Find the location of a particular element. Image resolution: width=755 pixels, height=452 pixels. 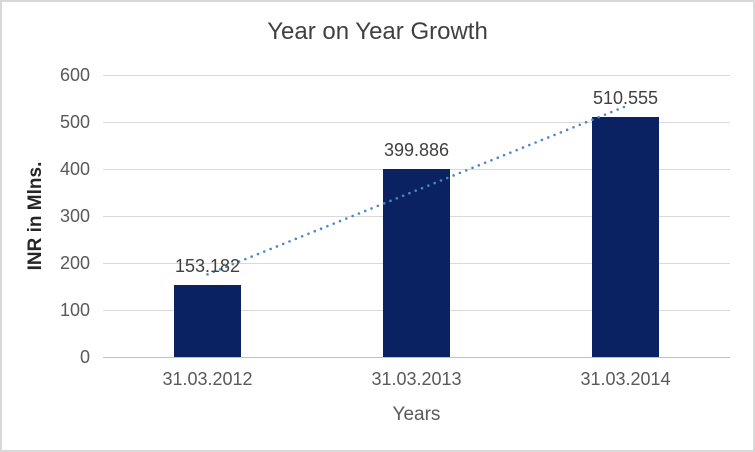

bar-31.03.2012 is located at coordinates (207, 321).